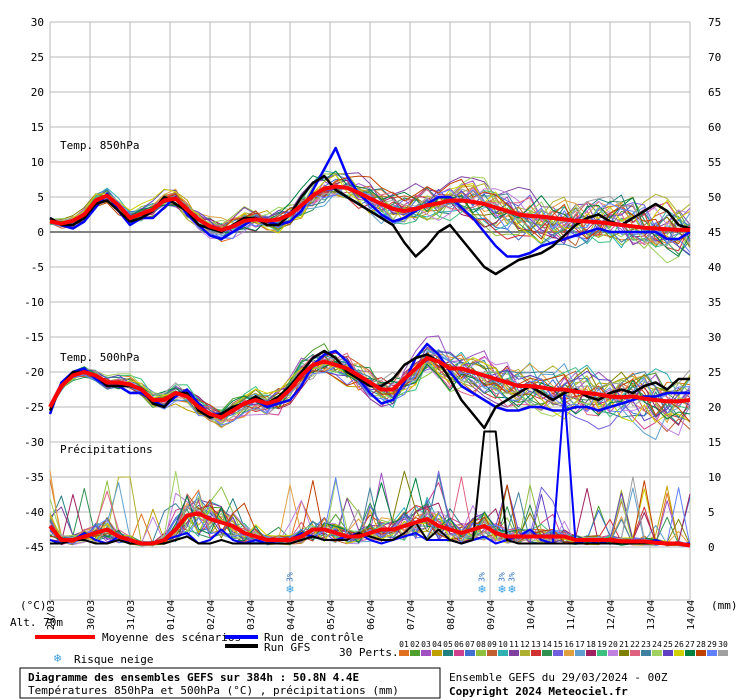 The width and height of the screenshot is (740, 700). Describe the element at coordinates (547, 644) in the screenshot. I see `pert-number-14: 14` at that location.